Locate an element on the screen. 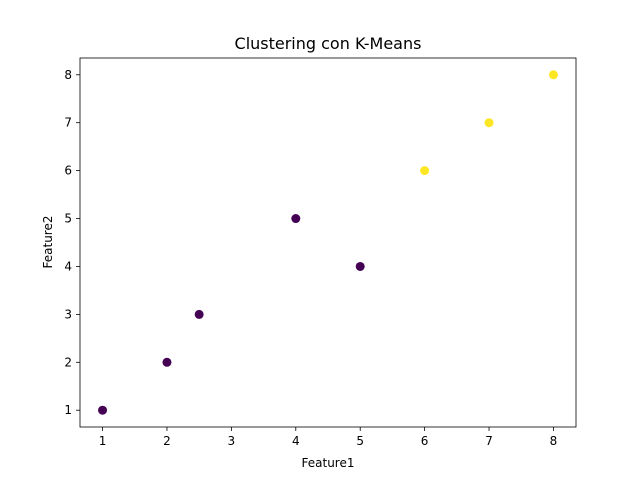  y-tick-label: 8 is located at coordinates (68, 75).